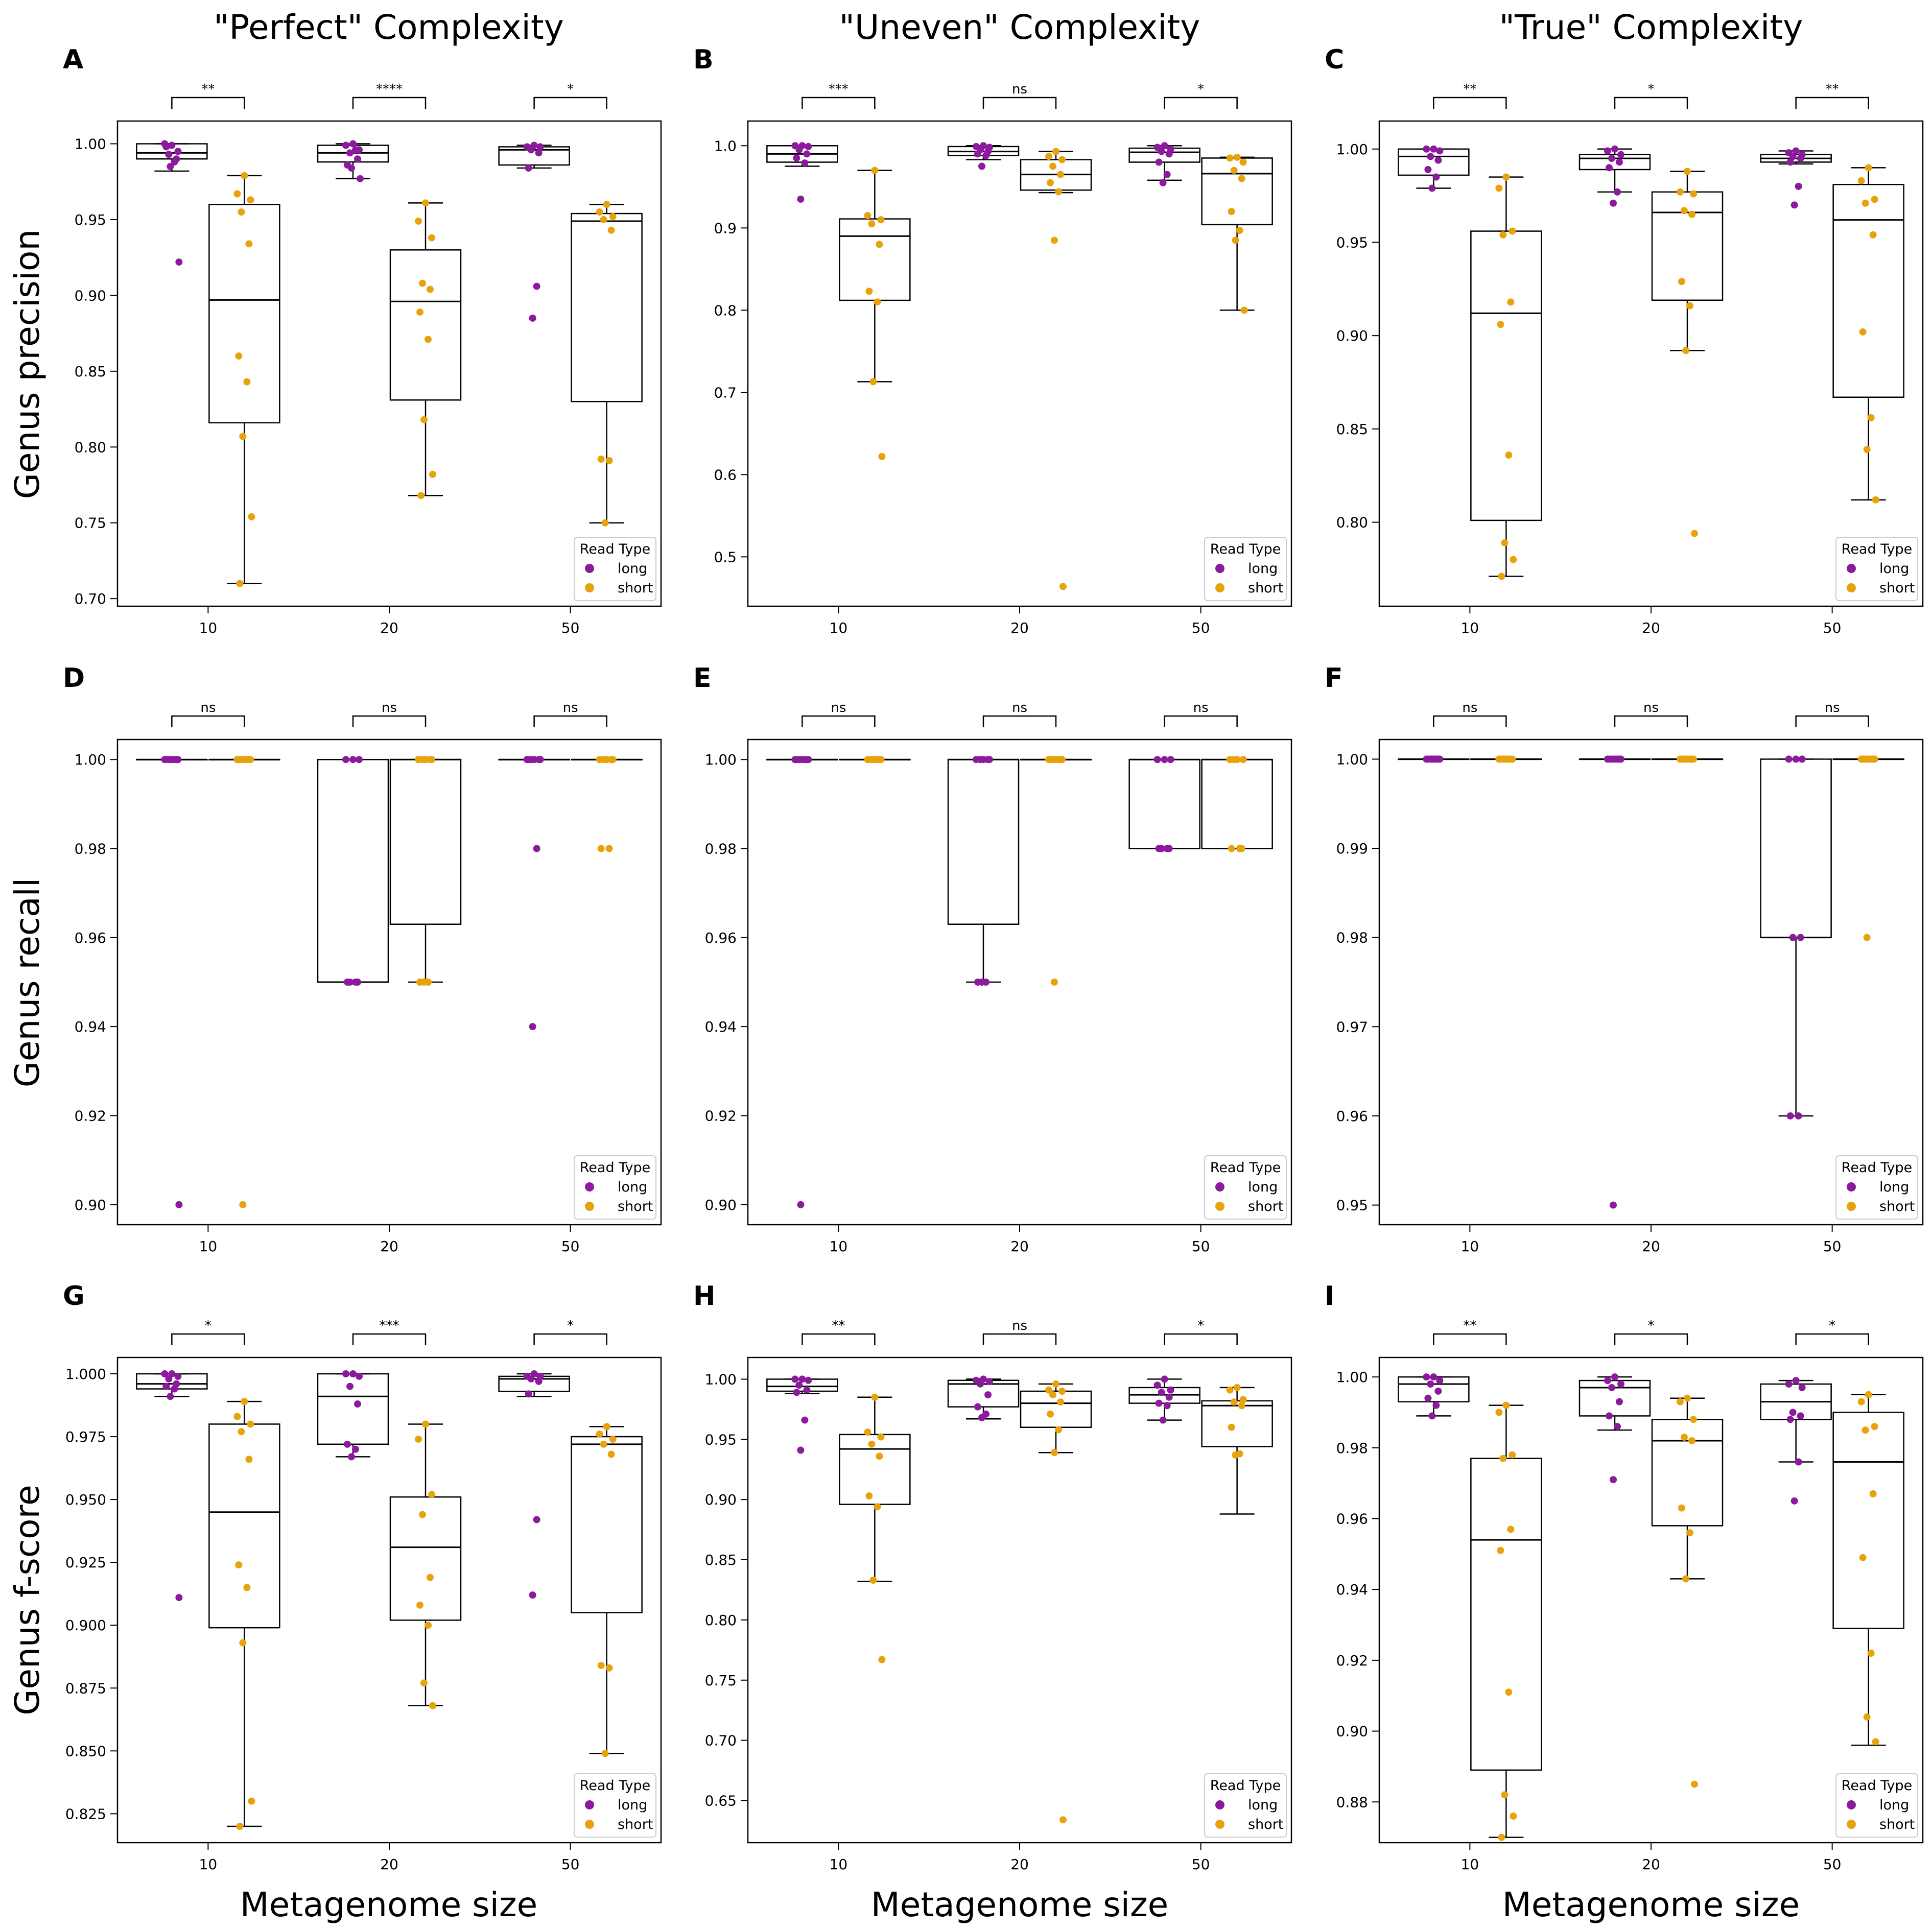 This screenshot has width=1932, height=1930. What do you see at coordinates (1245, 549) in the screenshot?
I see `legend-title: Read Type` at bounding box center [1245, 549].